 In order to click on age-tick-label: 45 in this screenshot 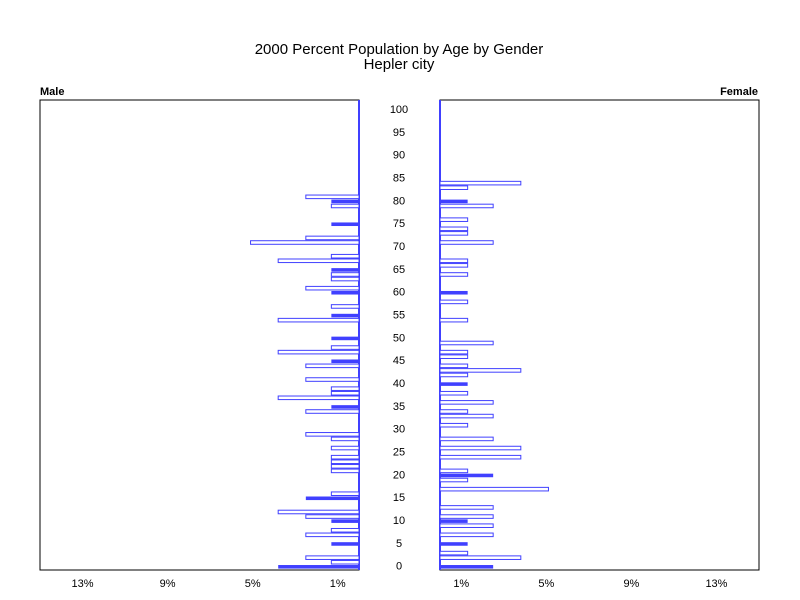, I will do `click(399, 361)`.